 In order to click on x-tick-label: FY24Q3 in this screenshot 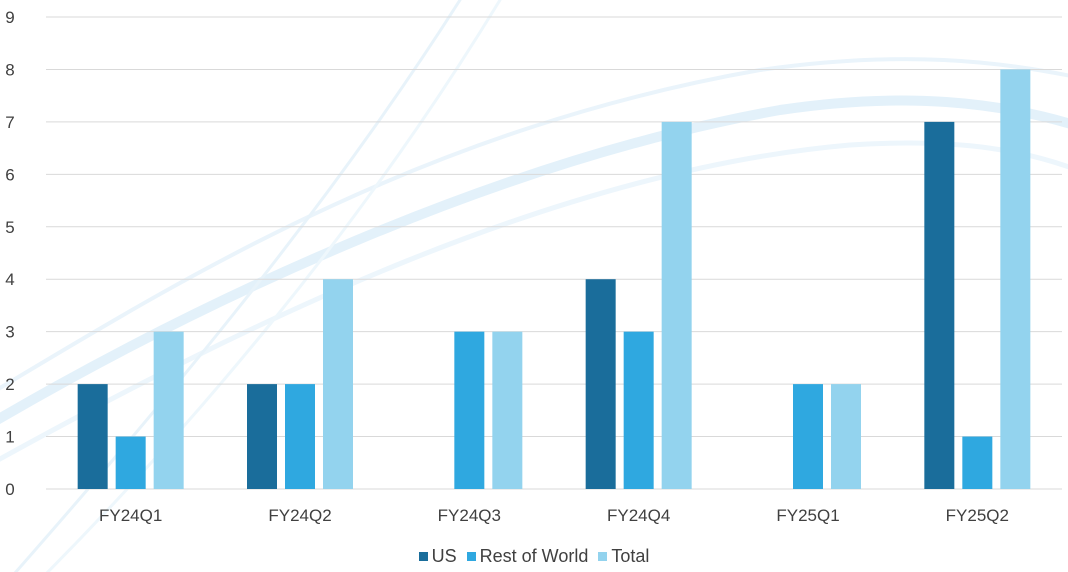, I will do `click(469, 515)`.